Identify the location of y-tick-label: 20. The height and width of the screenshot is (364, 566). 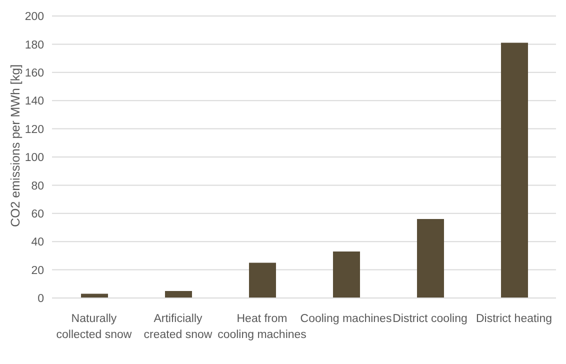
(37, 270).